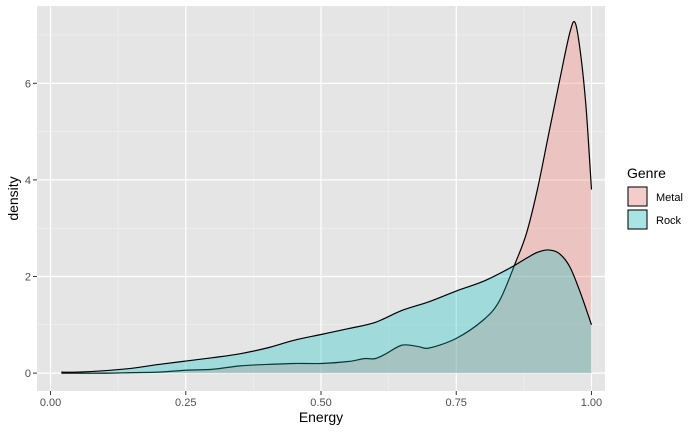 This screenshot has height=432, width=700. I want to click on x-axis: 0.00 0.25 0.50 0.75 1.00, so click(321, 400).